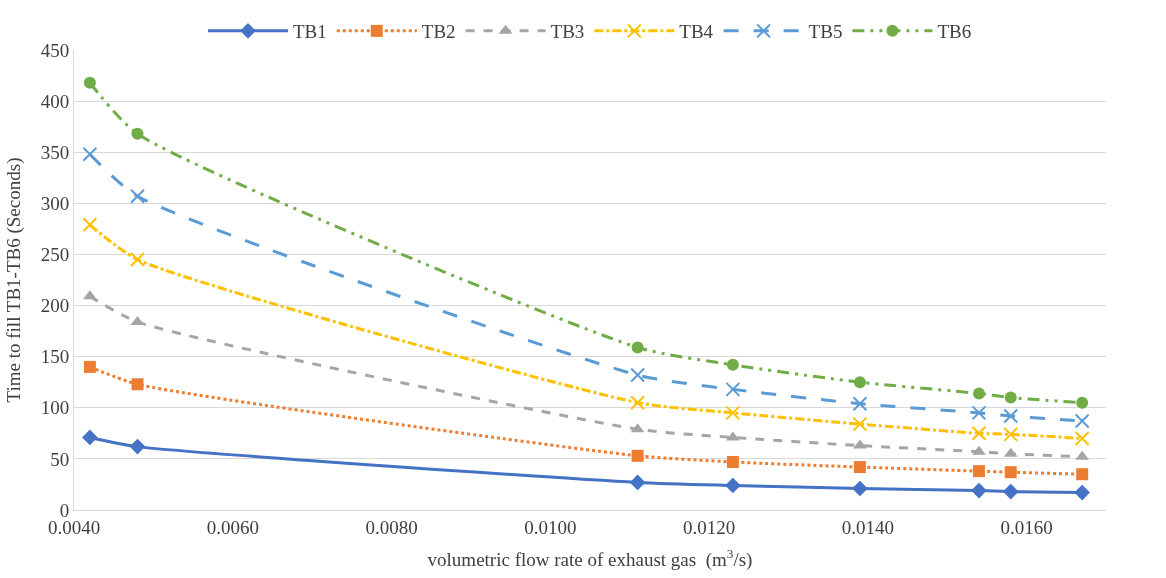 This screenshot has width=1166, height=578. I want to click on x-tick-label: 0.0080, so click(391, 527).